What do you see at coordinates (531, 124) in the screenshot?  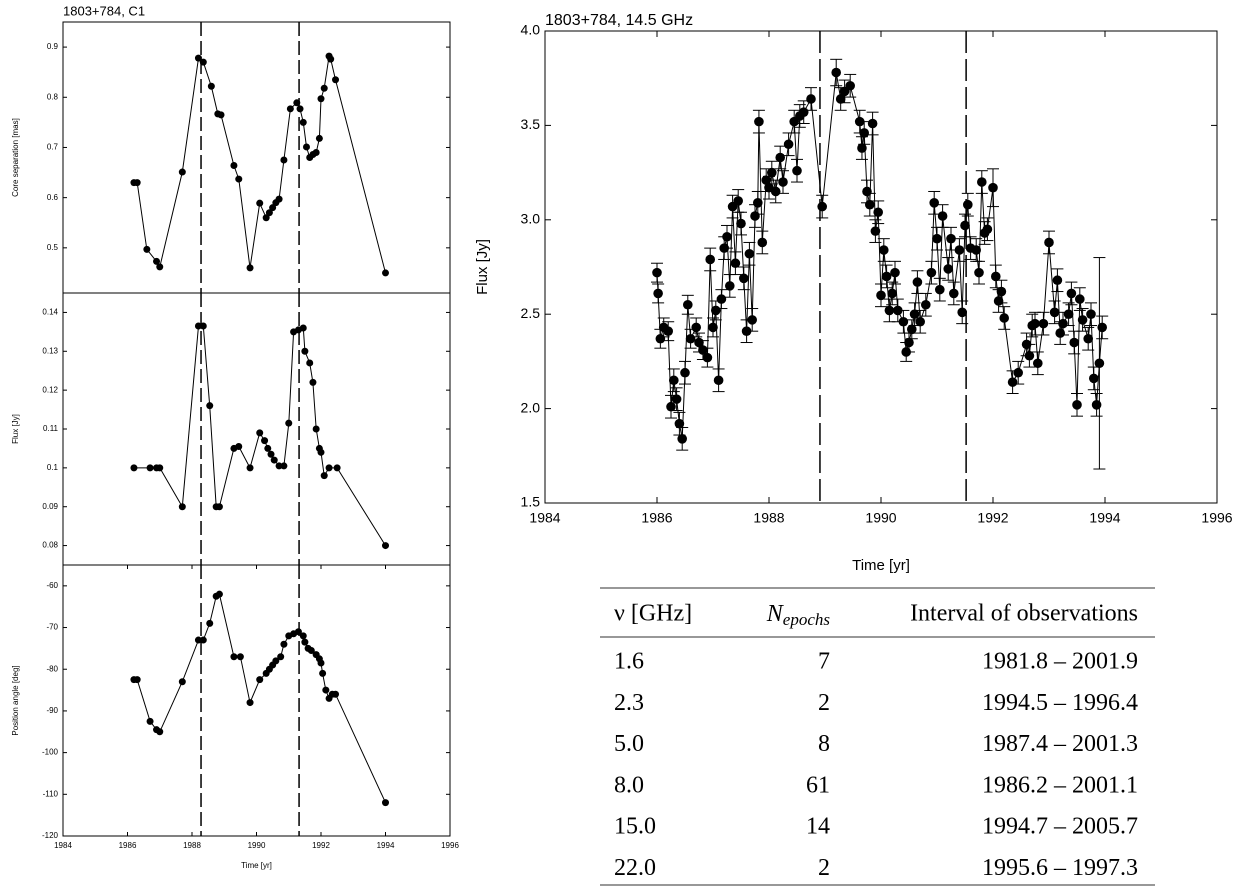 I see `y-tick-label: 3.5` at bounding box center [531, 124].